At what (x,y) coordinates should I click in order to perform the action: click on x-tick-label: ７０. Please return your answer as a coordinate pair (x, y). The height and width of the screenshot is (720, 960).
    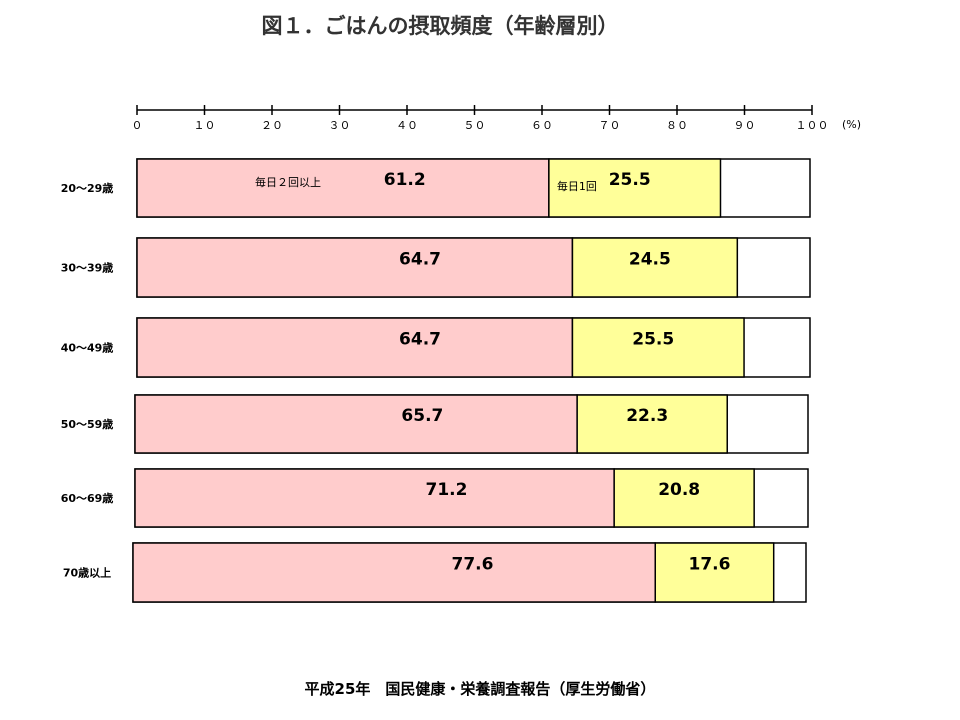
    Looking at the image, I should click on (610, 125).